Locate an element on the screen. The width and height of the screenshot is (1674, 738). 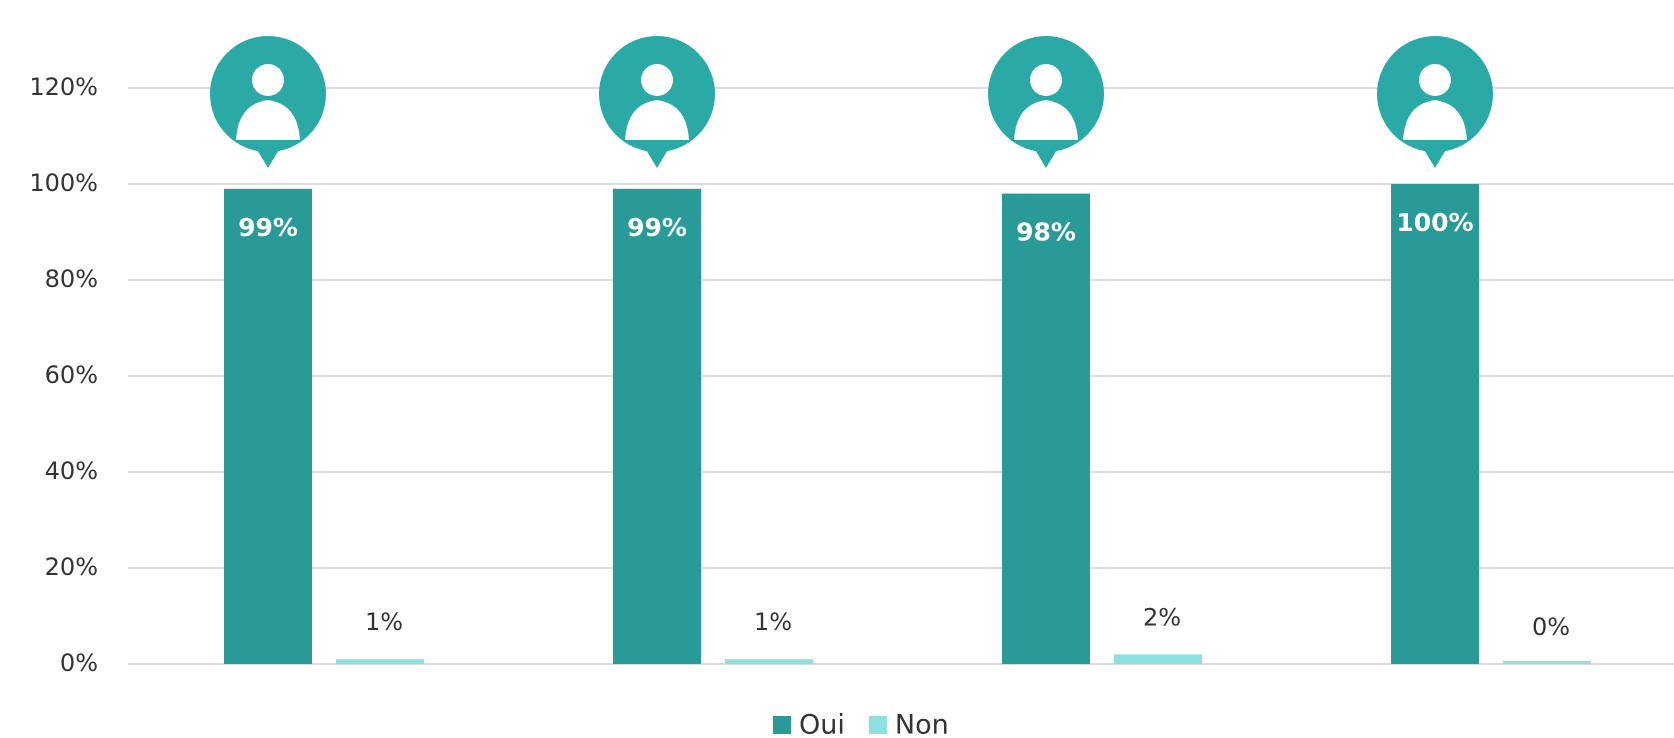
y-tick-label: 80% is located at coordinates (71, 279).